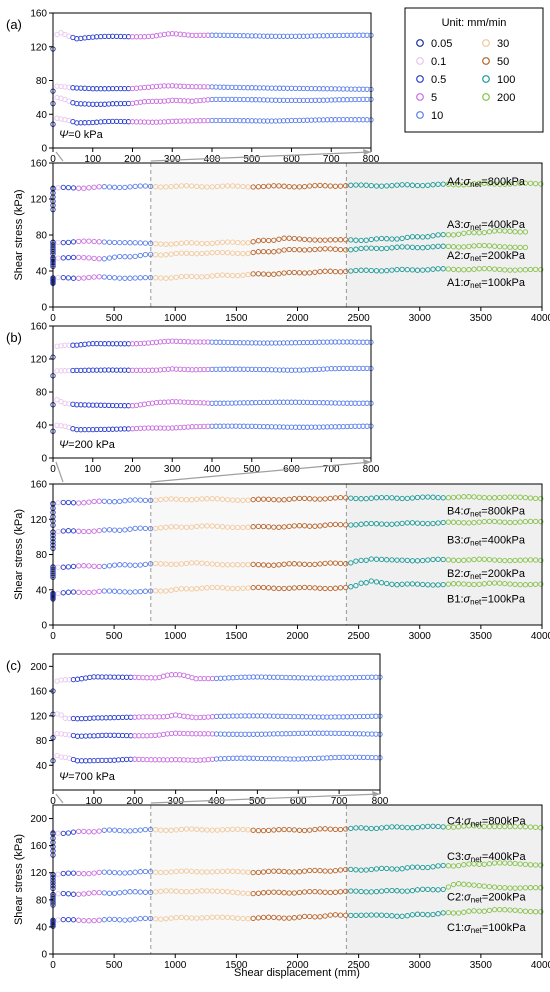 The height and width of the screenshot is (992, 550). Describe the element at coordinates (476, 513) in the screenshot. I see `sigma-subscript: net` at that location.